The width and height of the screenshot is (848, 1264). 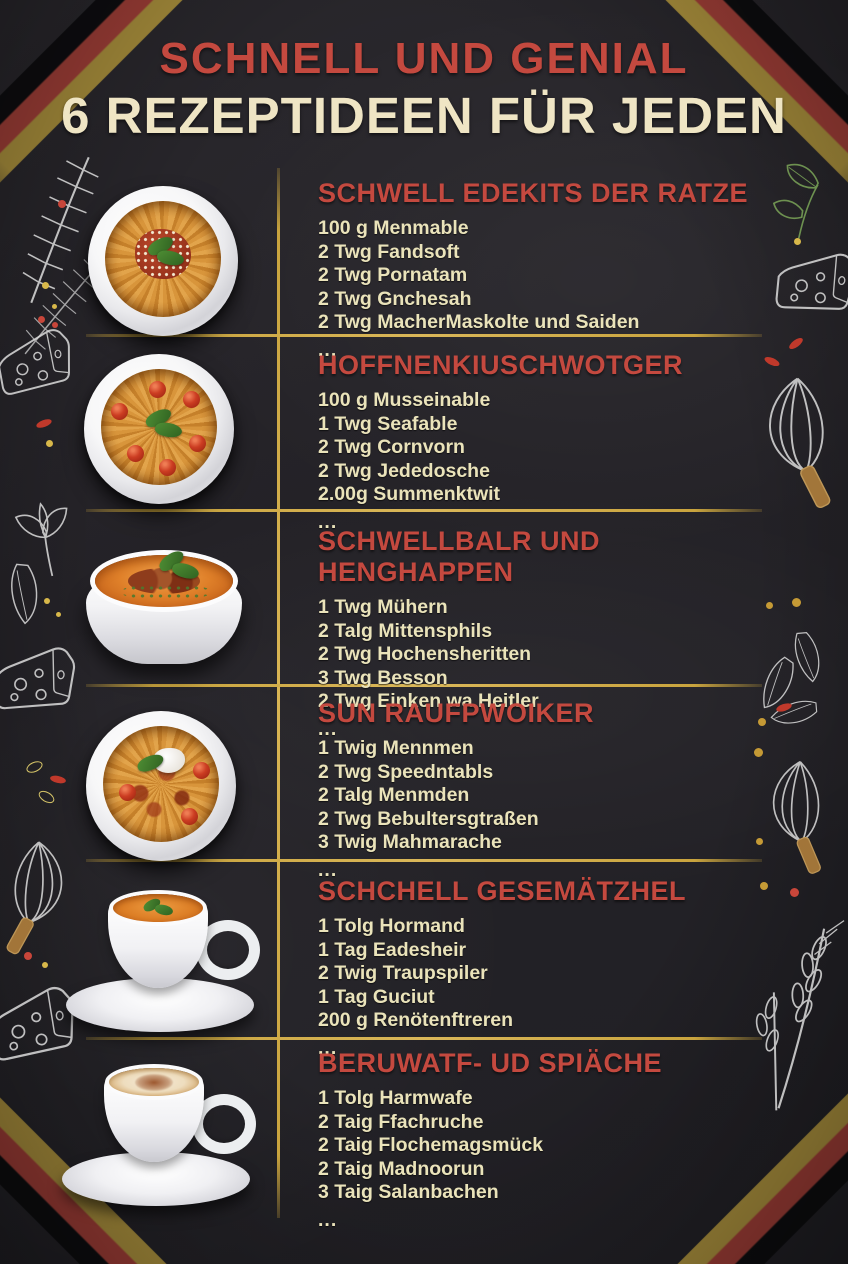 I want to click on ingredient-item: 2 Talg Menmden, so click(x=394, y=795).